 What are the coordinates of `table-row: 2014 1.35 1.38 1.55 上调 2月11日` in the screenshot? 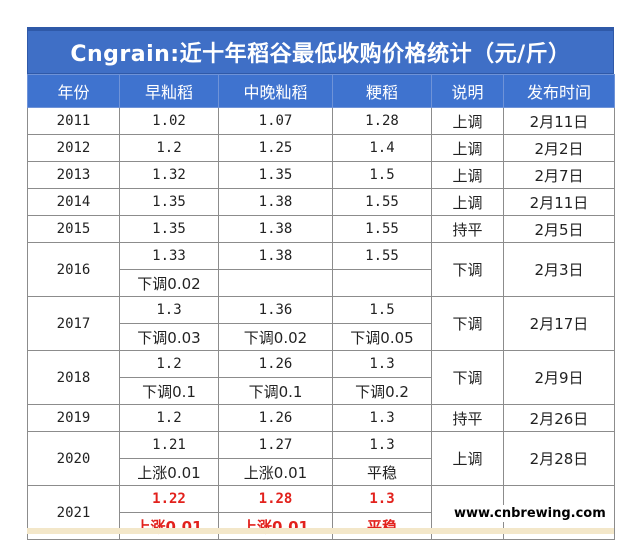 It's located at (321, 202).